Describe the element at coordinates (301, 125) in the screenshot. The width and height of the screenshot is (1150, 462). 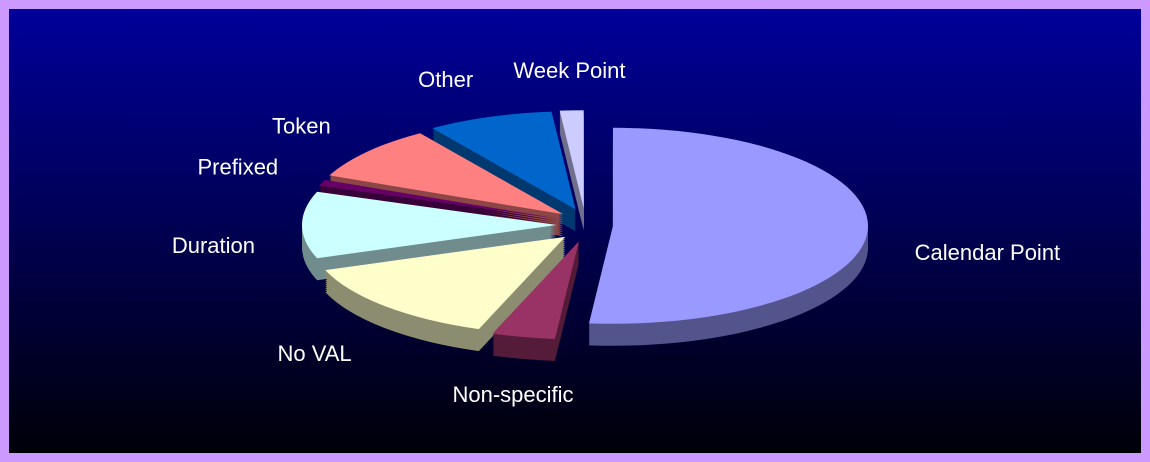
I see `slice-label: Token` at that location.